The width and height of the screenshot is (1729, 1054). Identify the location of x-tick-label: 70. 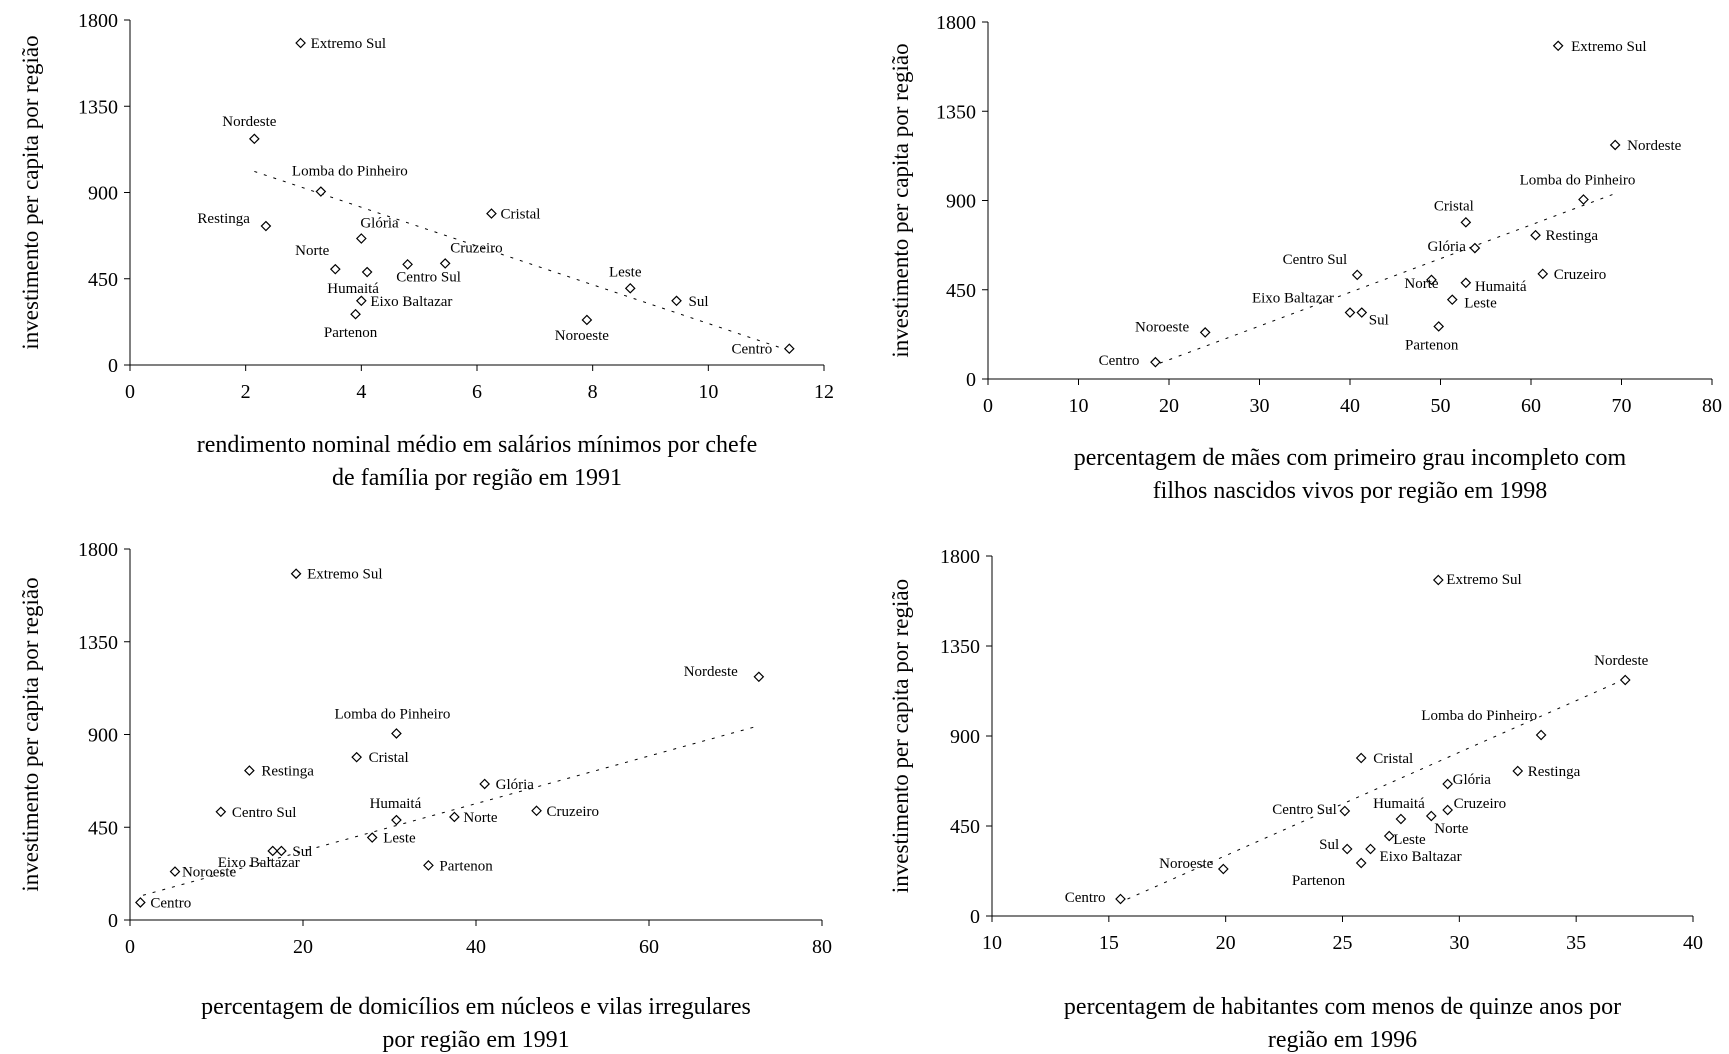
(1622, 406).